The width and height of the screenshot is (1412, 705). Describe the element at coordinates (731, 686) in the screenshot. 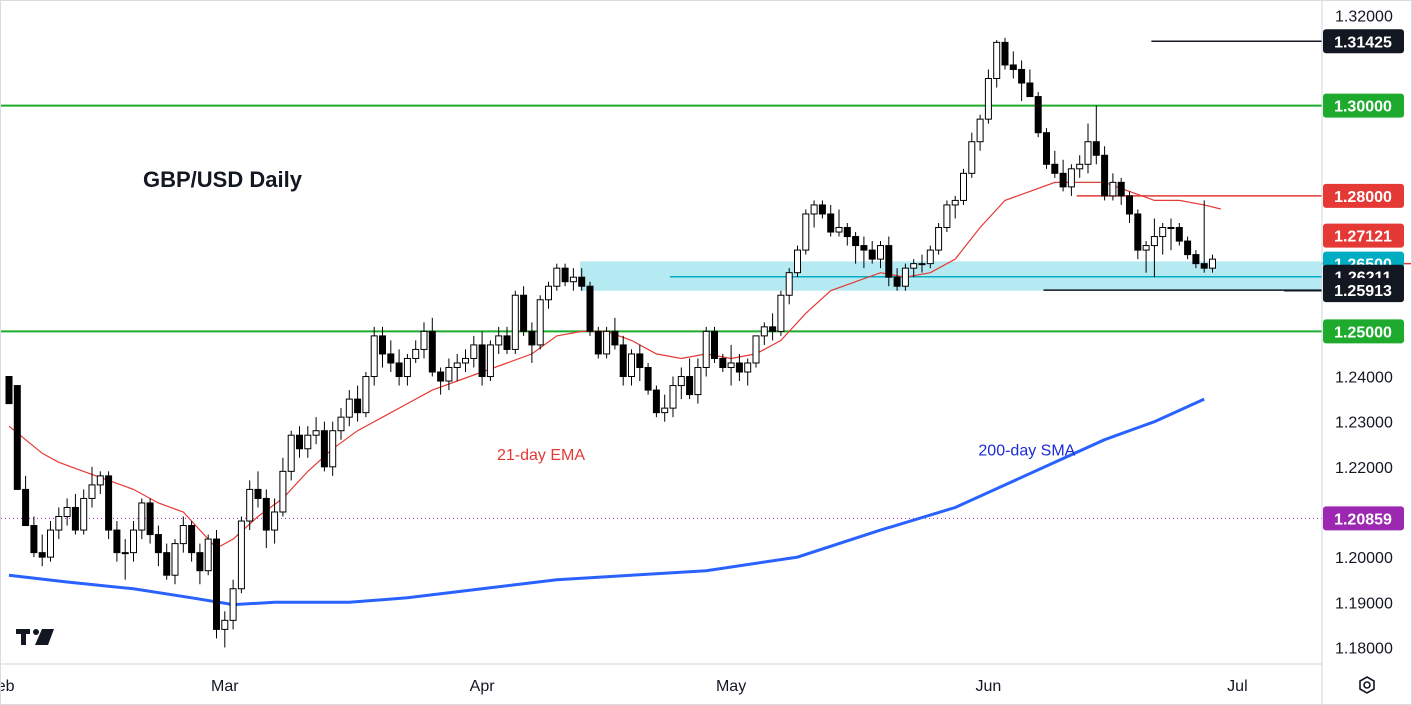

I see `x-tick-label: May` at that location.